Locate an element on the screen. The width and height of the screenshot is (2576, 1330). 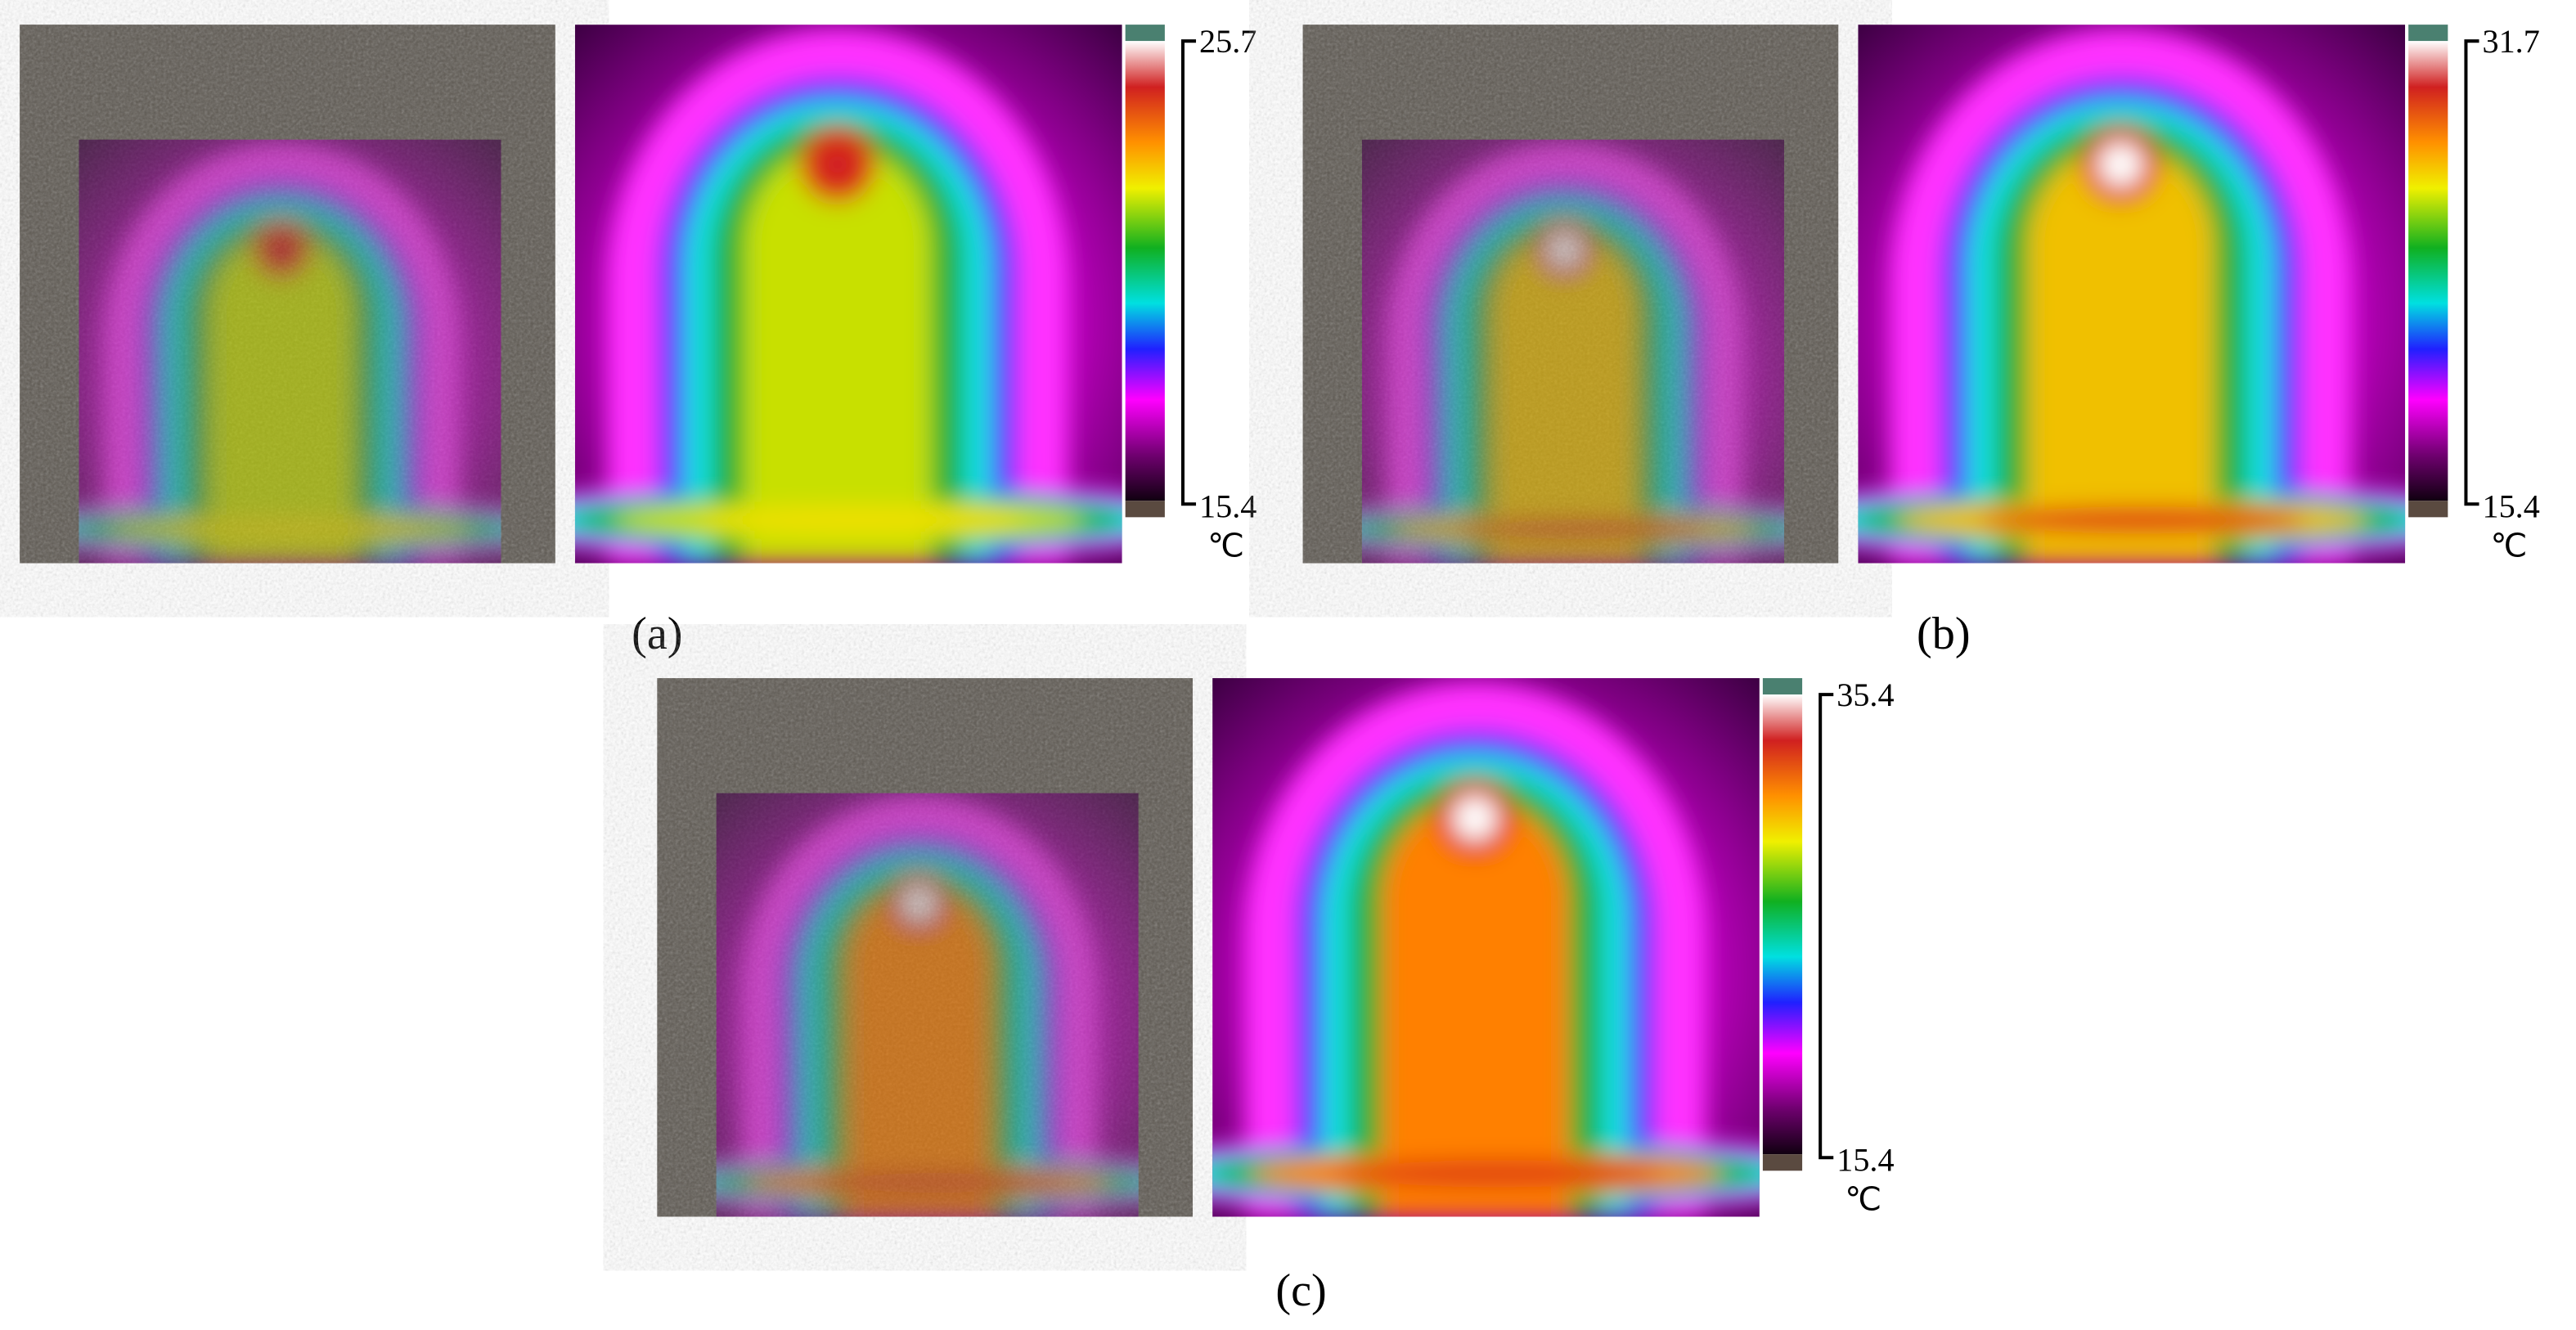
panel-label: (b) is located at coordinates (1944, 634).